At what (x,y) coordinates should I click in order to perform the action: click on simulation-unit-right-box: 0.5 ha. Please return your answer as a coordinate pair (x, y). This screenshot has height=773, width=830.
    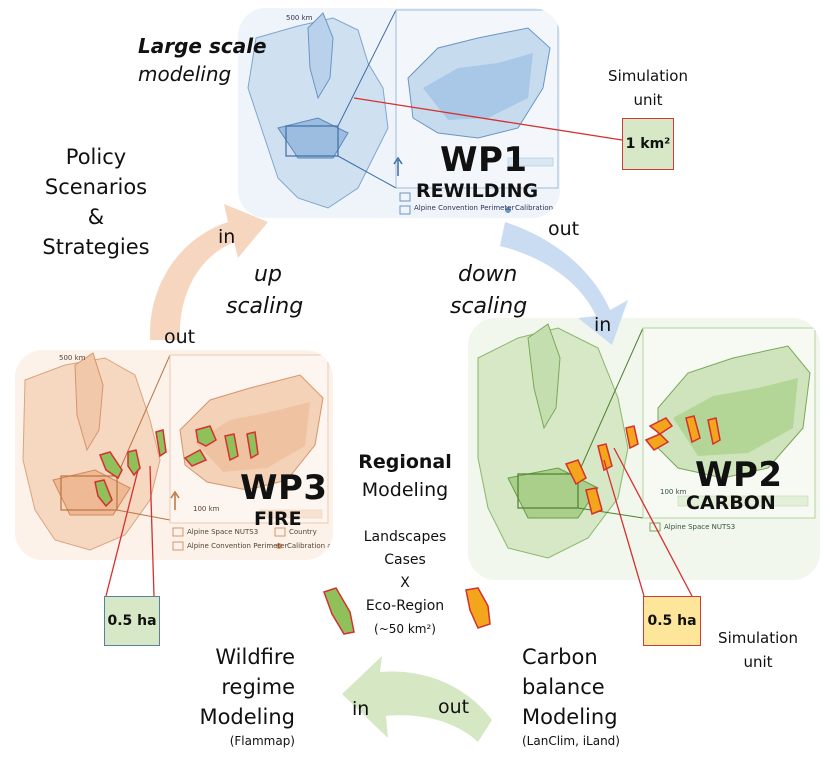
    Looking at the image, I should click on (672, 621).